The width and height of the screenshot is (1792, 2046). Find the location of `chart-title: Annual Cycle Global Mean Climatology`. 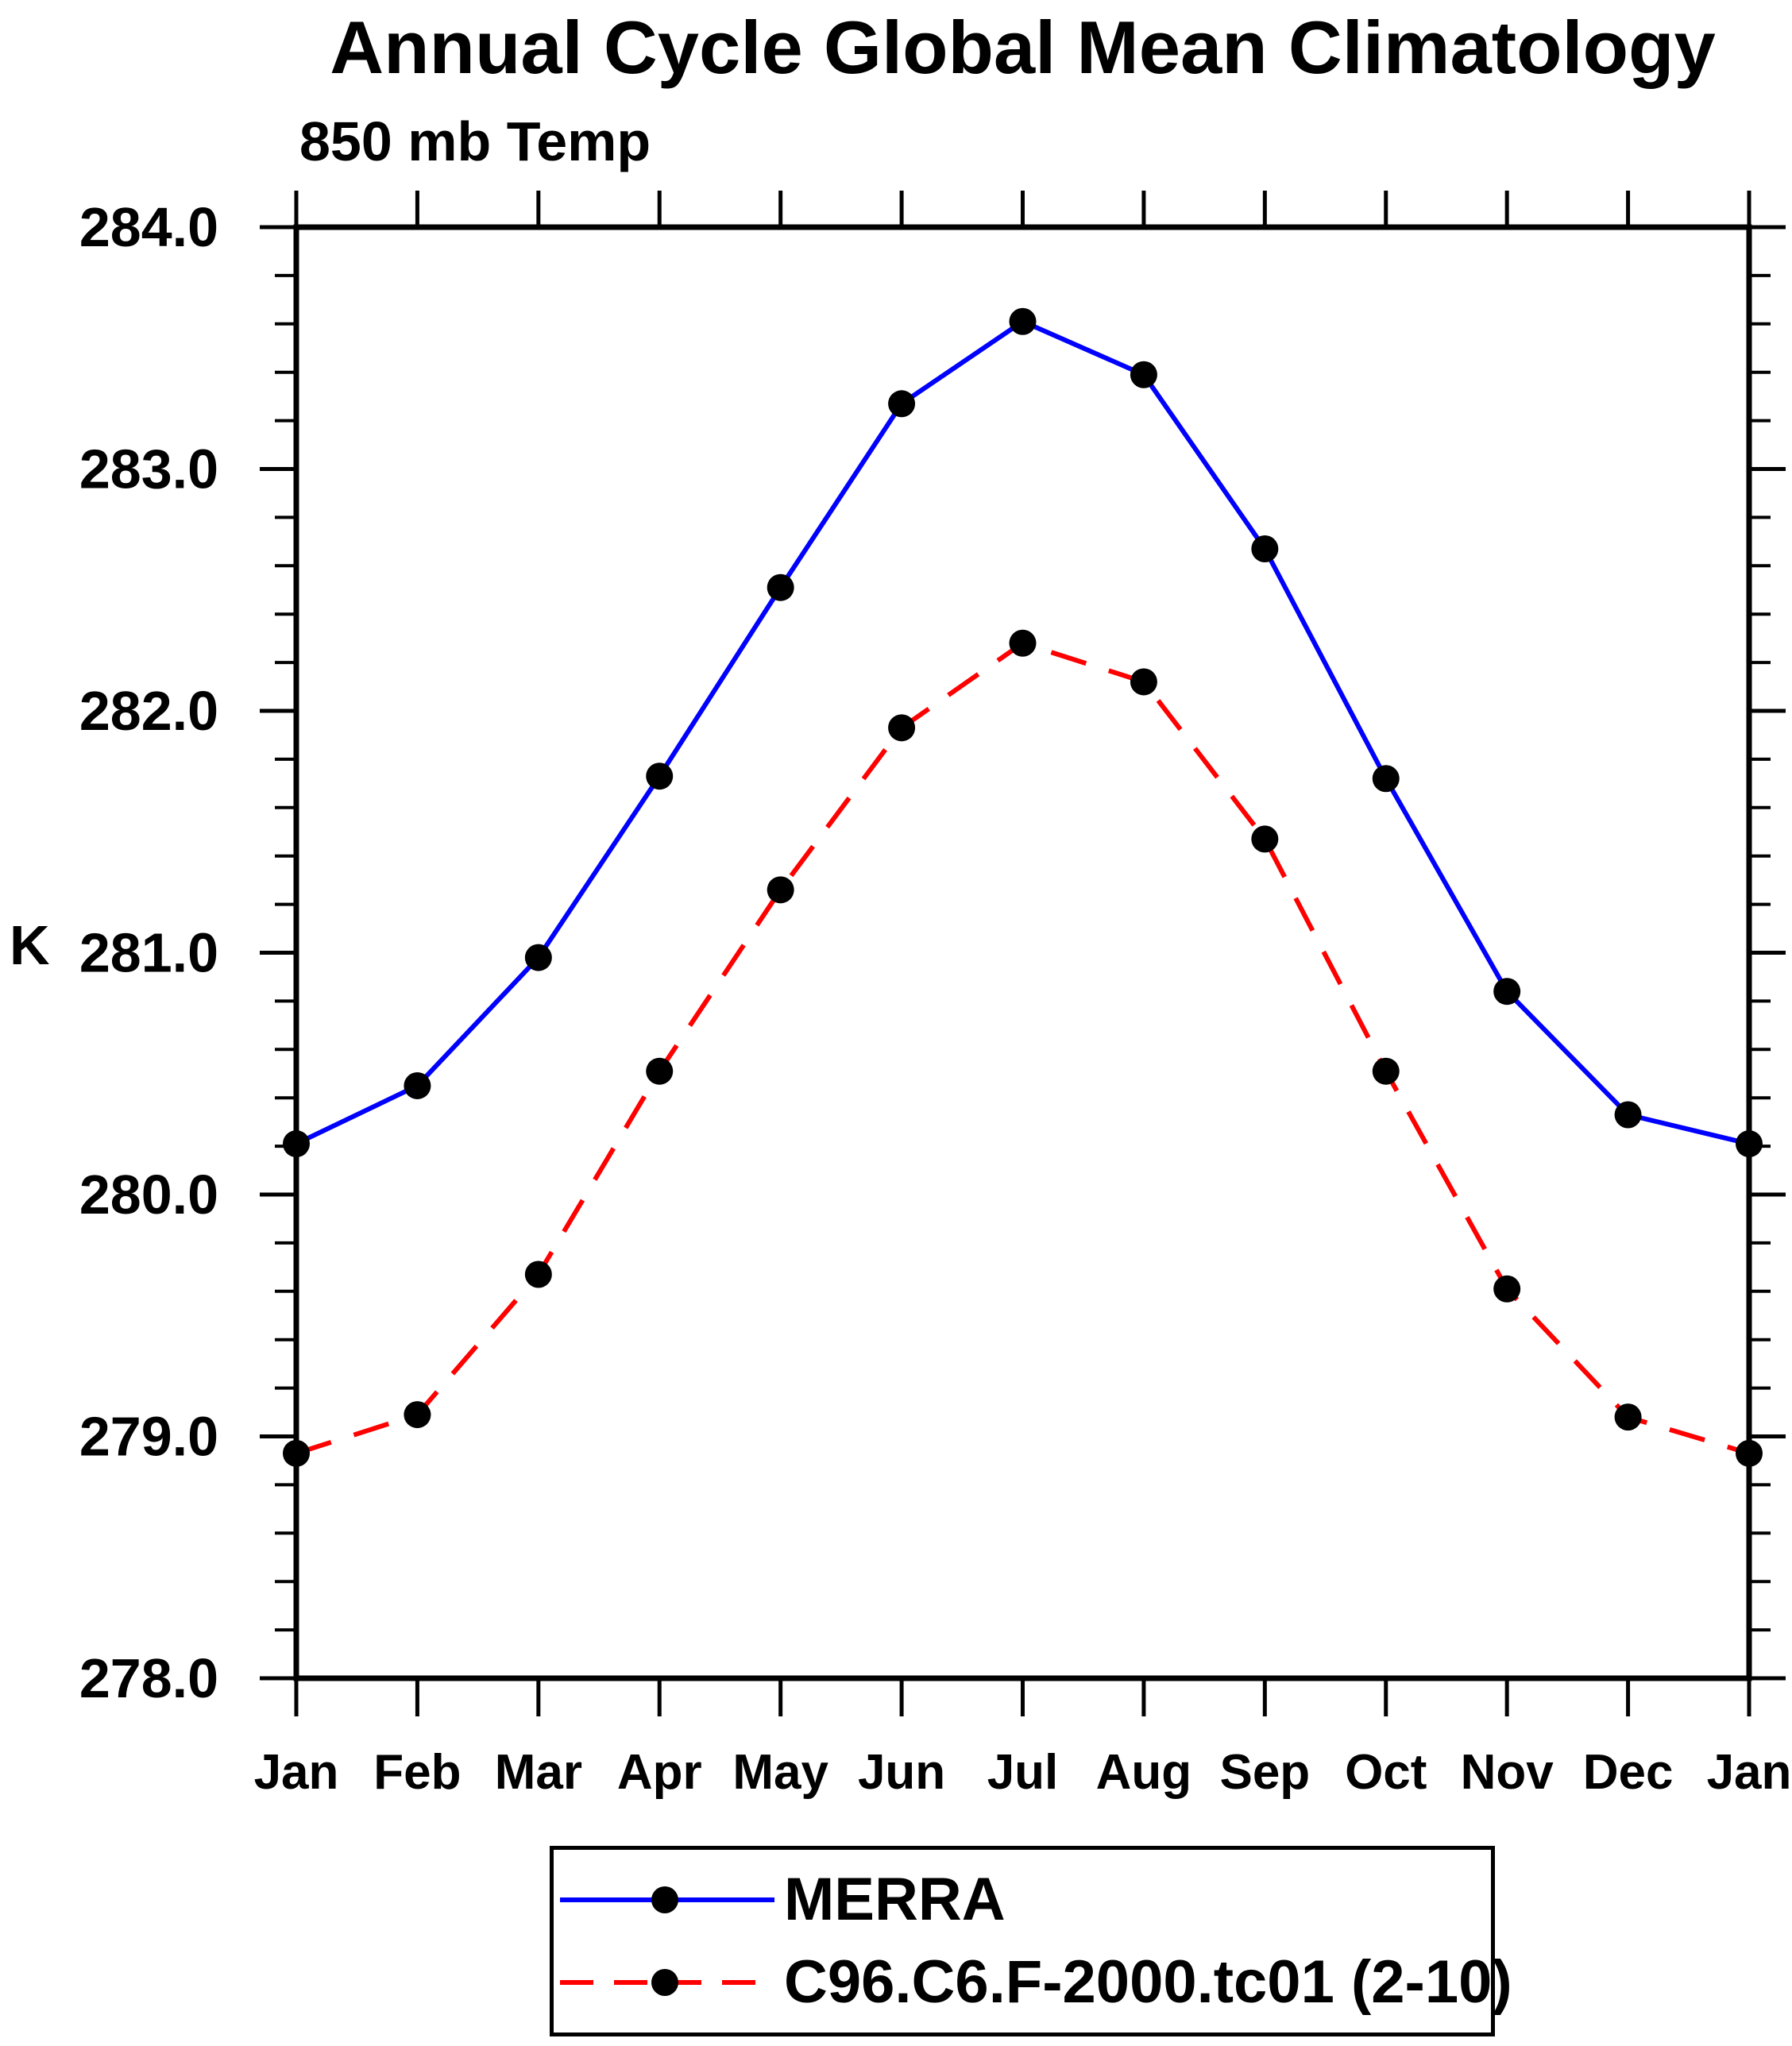

chart-title: Annual Cycle Global Mean Climatology is located at coordinates (1023, 47).